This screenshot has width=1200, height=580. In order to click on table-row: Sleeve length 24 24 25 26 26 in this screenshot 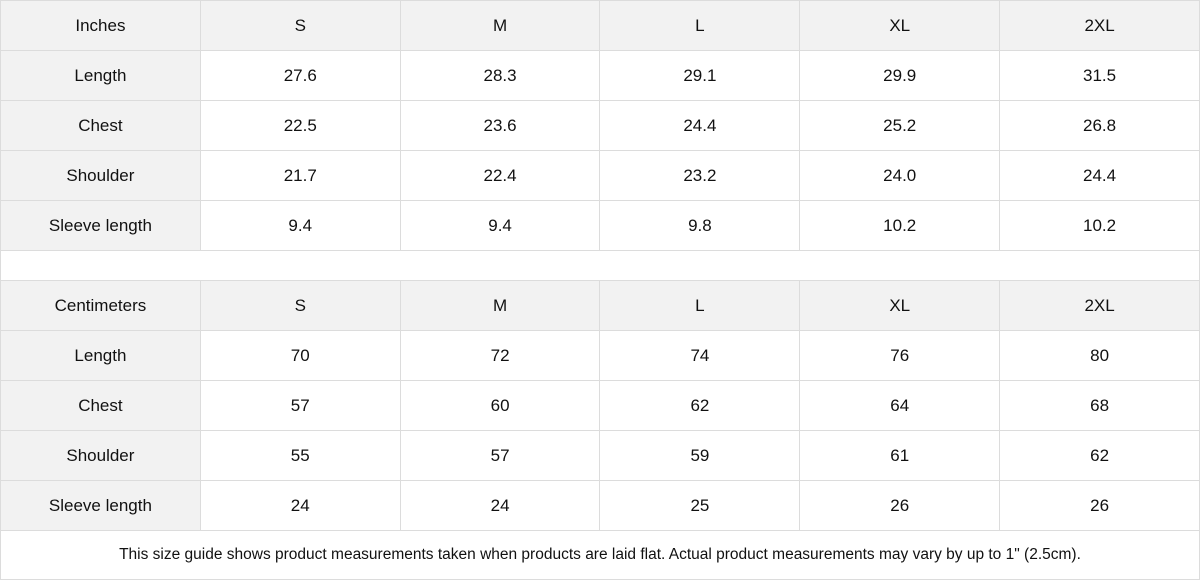, I will do `click(600, 505)`.